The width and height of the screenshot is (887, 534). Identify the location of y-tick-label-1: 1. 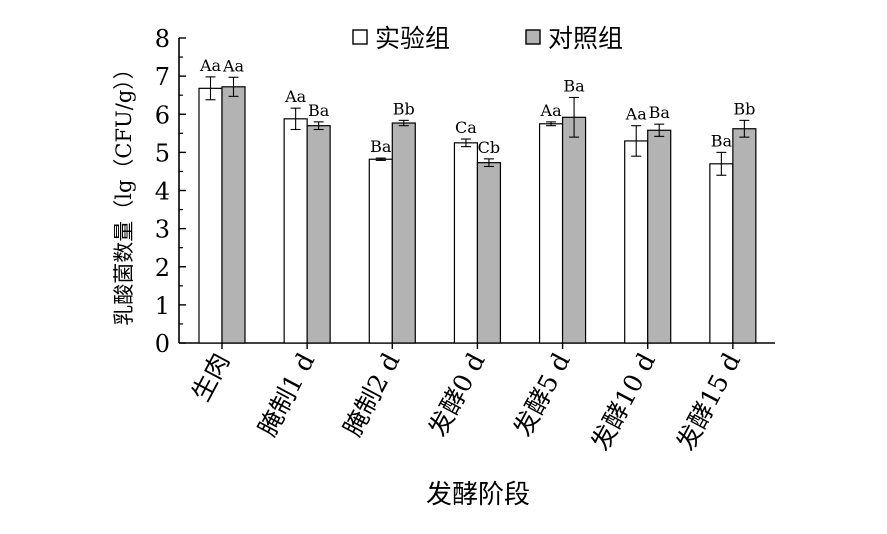
(162, 306).